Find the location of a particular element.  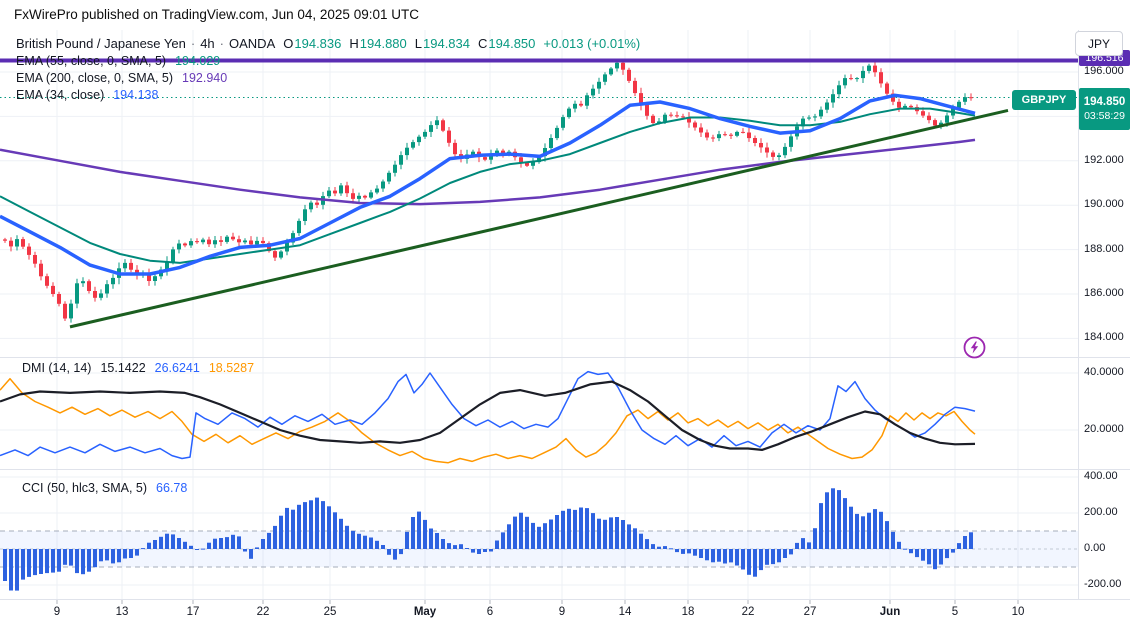

price-axis-label: 190.000 is located at coordinates (1104, 204).